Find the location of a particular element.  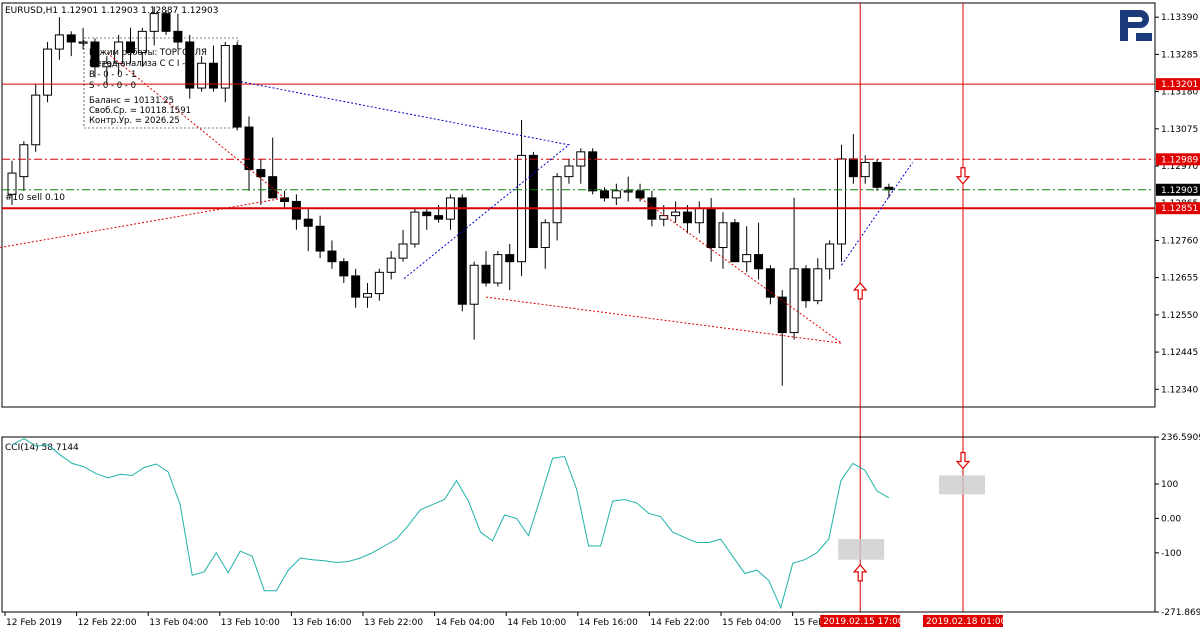

time-tick-label: 13 Feb 22:00 is located at coordinates (393, 623).